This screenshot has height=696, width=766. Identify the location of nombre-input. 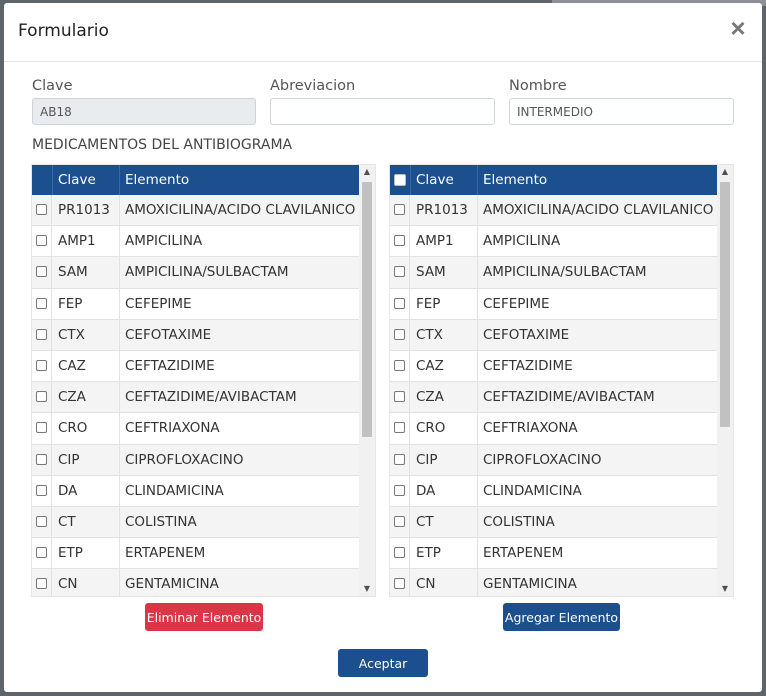
(621, 111).